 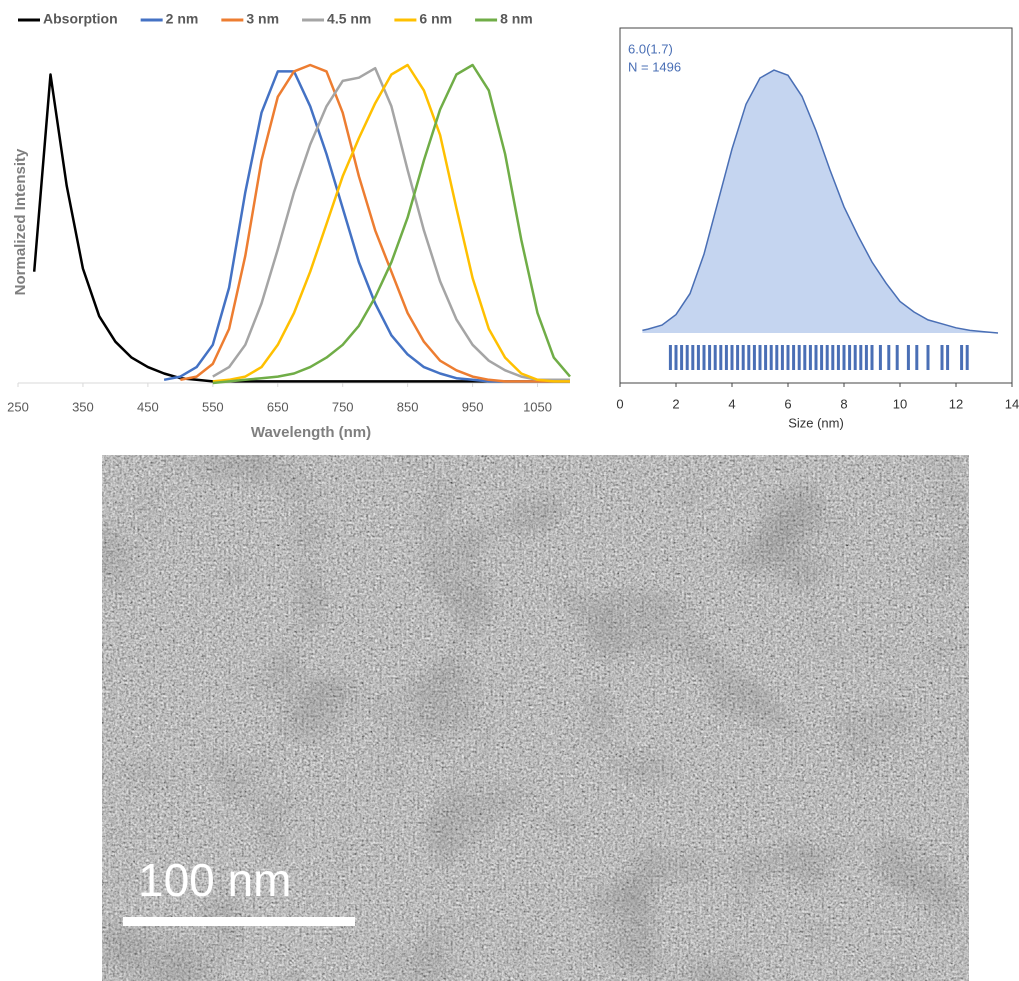 What do you see at coordinates (349, 19) in the screenshot?
I see `legend-label: 4.5 nm` at bounding box center [349, 19].